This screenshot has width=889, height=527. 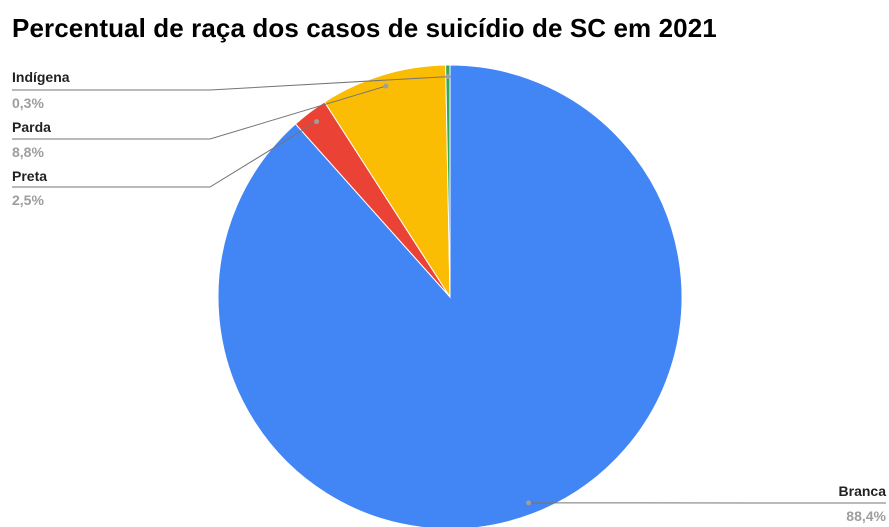 I want to click on slice-label-branca: Branca, so click(x=863, y=491).